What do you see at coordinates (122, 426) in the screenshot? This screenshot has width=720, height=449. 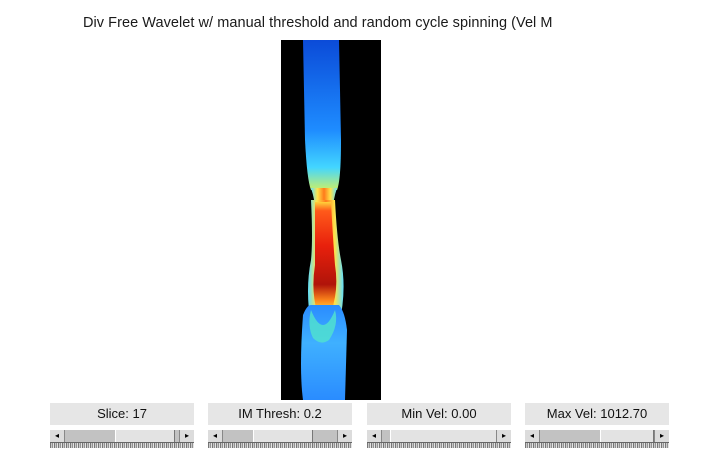 I see `slice-control: Slice: 17 ◂ ▸` at bounding box center [122, 426].